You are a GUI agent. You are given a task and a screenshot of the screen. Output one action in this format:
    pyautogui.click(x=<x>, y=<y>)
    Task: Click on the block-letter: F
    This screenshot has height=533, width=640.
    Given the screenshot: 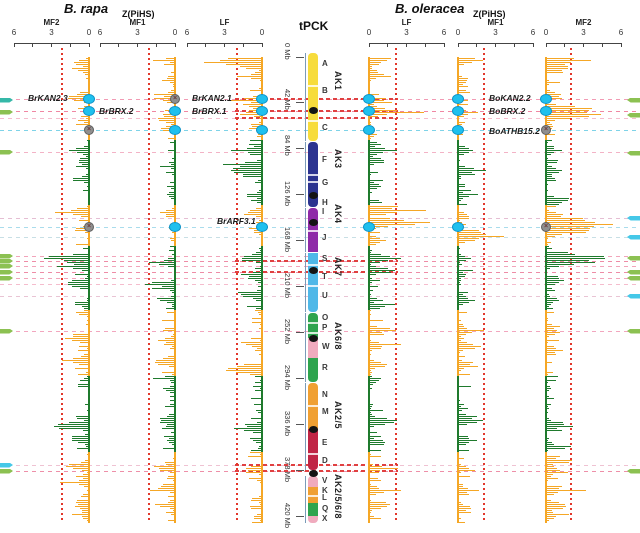 What is the action you would take?
    pyautogui.click(x=324, y=159)
    